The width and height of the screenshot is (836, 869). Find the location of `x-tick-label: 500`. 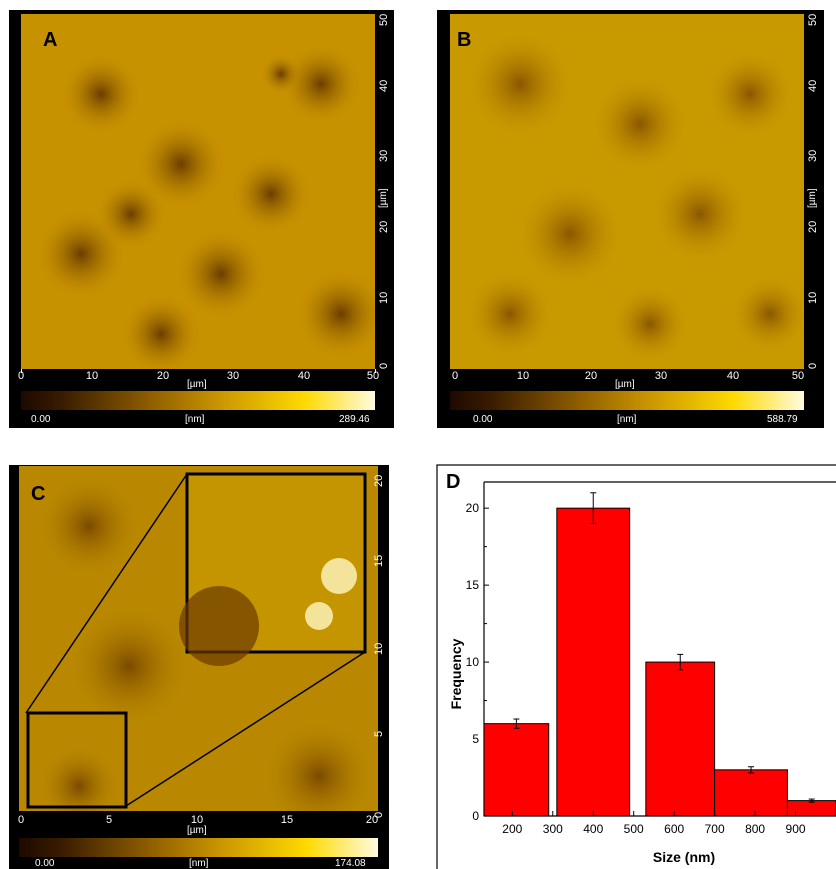

x-tick-label: 500 is located at coordinates (634, 829).